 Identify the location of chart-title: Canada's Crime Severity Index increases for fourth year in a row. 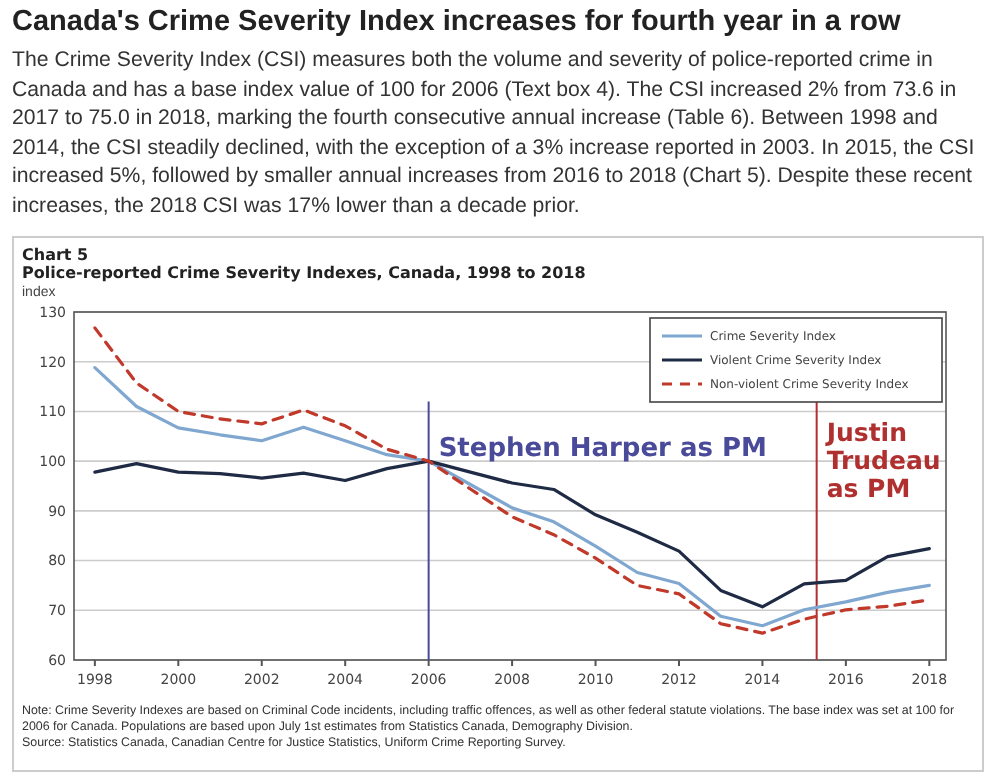
(456, 21).